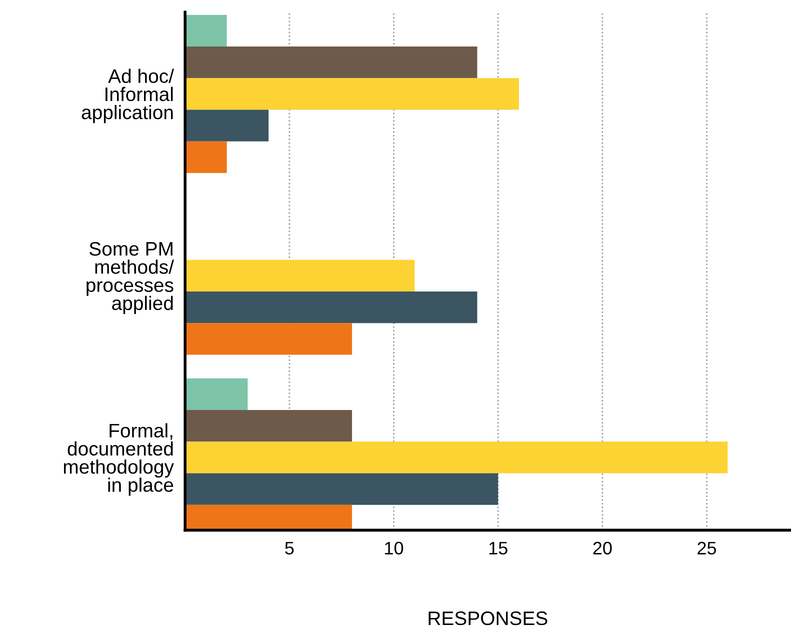 The image size is (791, 638). What do you see at coordinates (289, 548) in the screenshot?
I see `x-tick-label: 5` at bounding box center [289, 548].